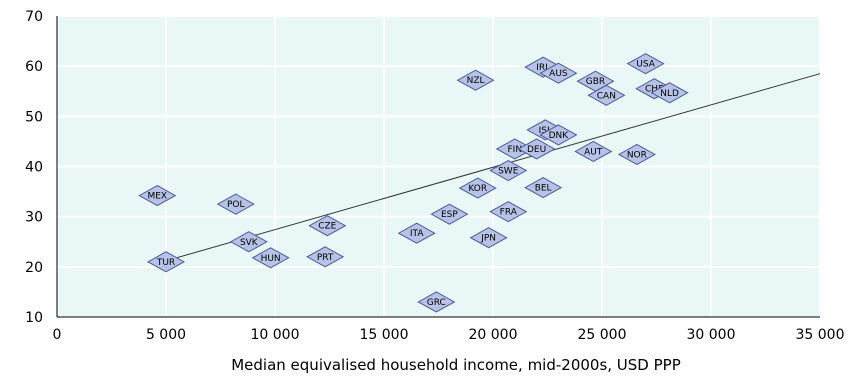 The width and height of the screenshot is (856, 376). I want to click on point-label: DEU, so click(536, 150).